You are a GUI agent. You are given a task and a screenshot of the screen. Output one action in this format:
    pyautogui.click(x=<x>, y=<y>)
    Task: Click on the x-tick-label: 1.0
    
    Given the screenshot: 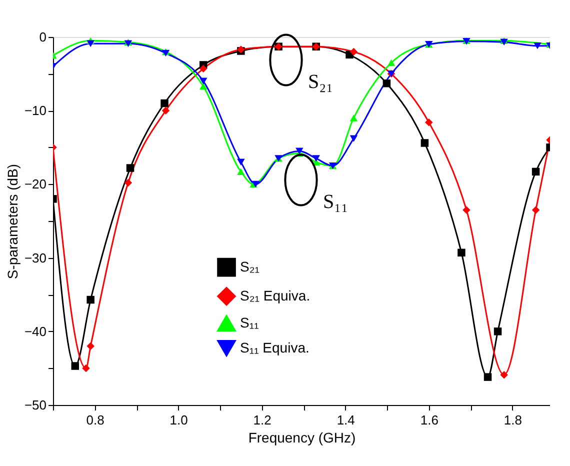 What is the action you would take?
    pyautogui.click(x=179, y=420)
    